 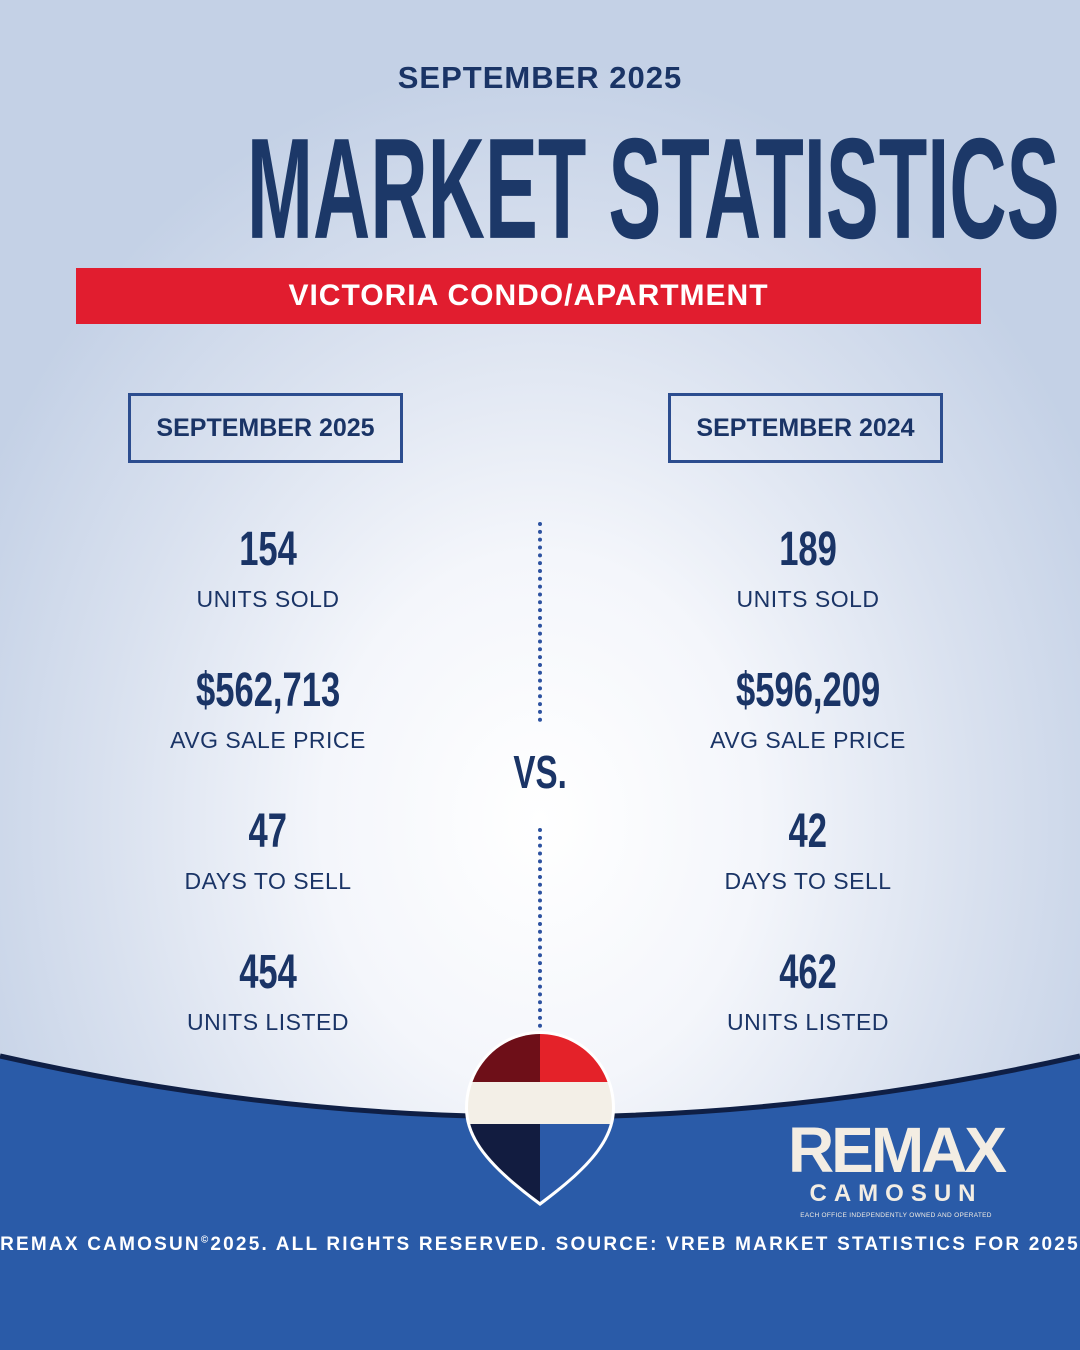 I want to click on stat-days-to-sell: 42 DAYS TO SELL, so click(x=808, y=870).